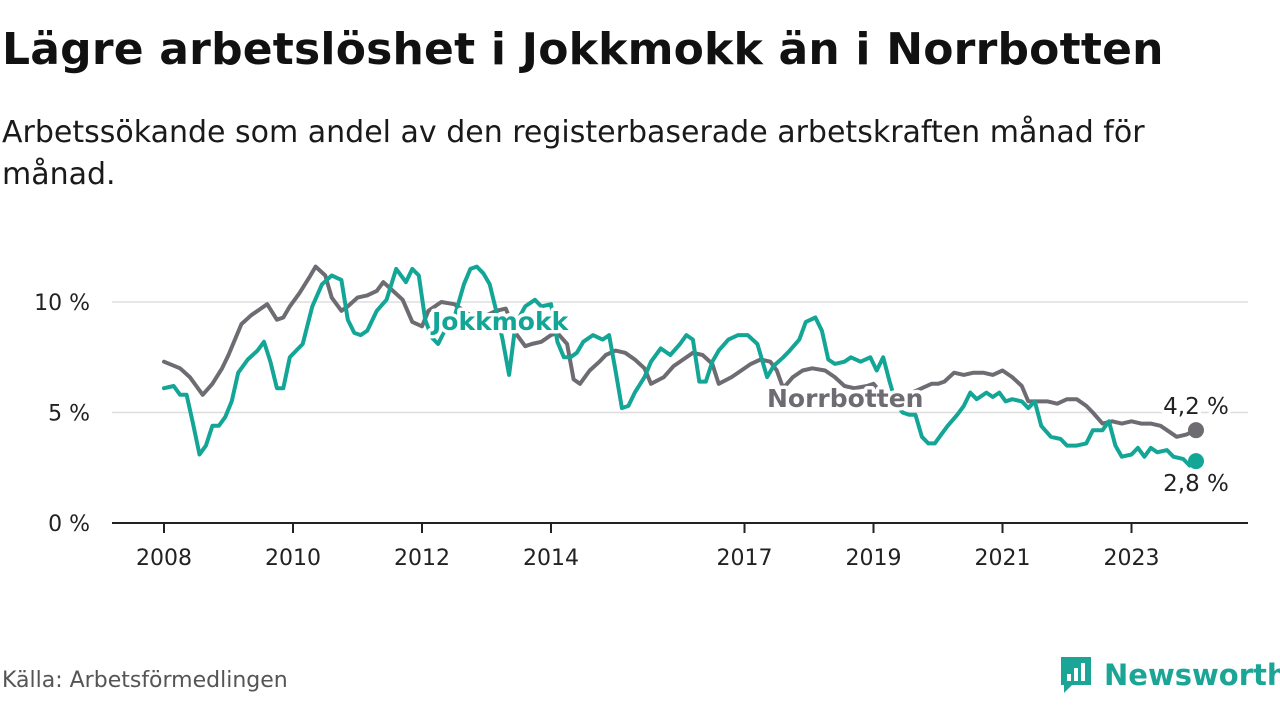  I want to click on x-tick-label: 2008, so click(164, 558).